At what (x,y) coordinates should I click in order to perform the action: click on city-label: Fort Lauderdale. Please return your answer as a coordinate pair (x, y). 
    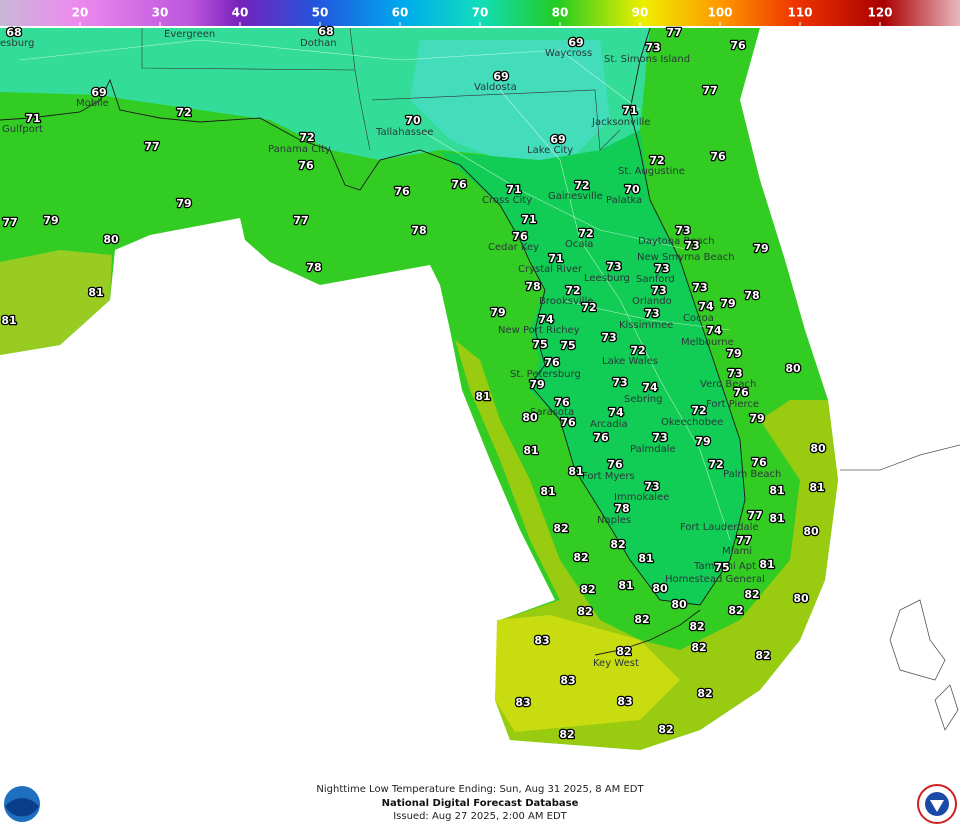
    Looking at the image, I should click on (719, 527).